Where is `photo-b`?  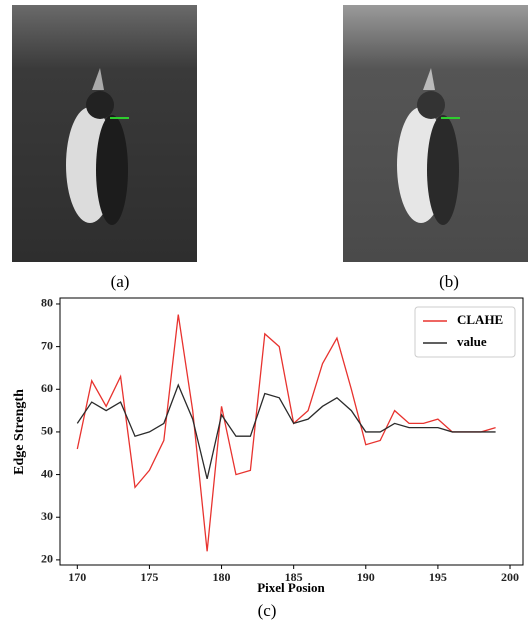
photo-b is located at coordinates (435, 133).